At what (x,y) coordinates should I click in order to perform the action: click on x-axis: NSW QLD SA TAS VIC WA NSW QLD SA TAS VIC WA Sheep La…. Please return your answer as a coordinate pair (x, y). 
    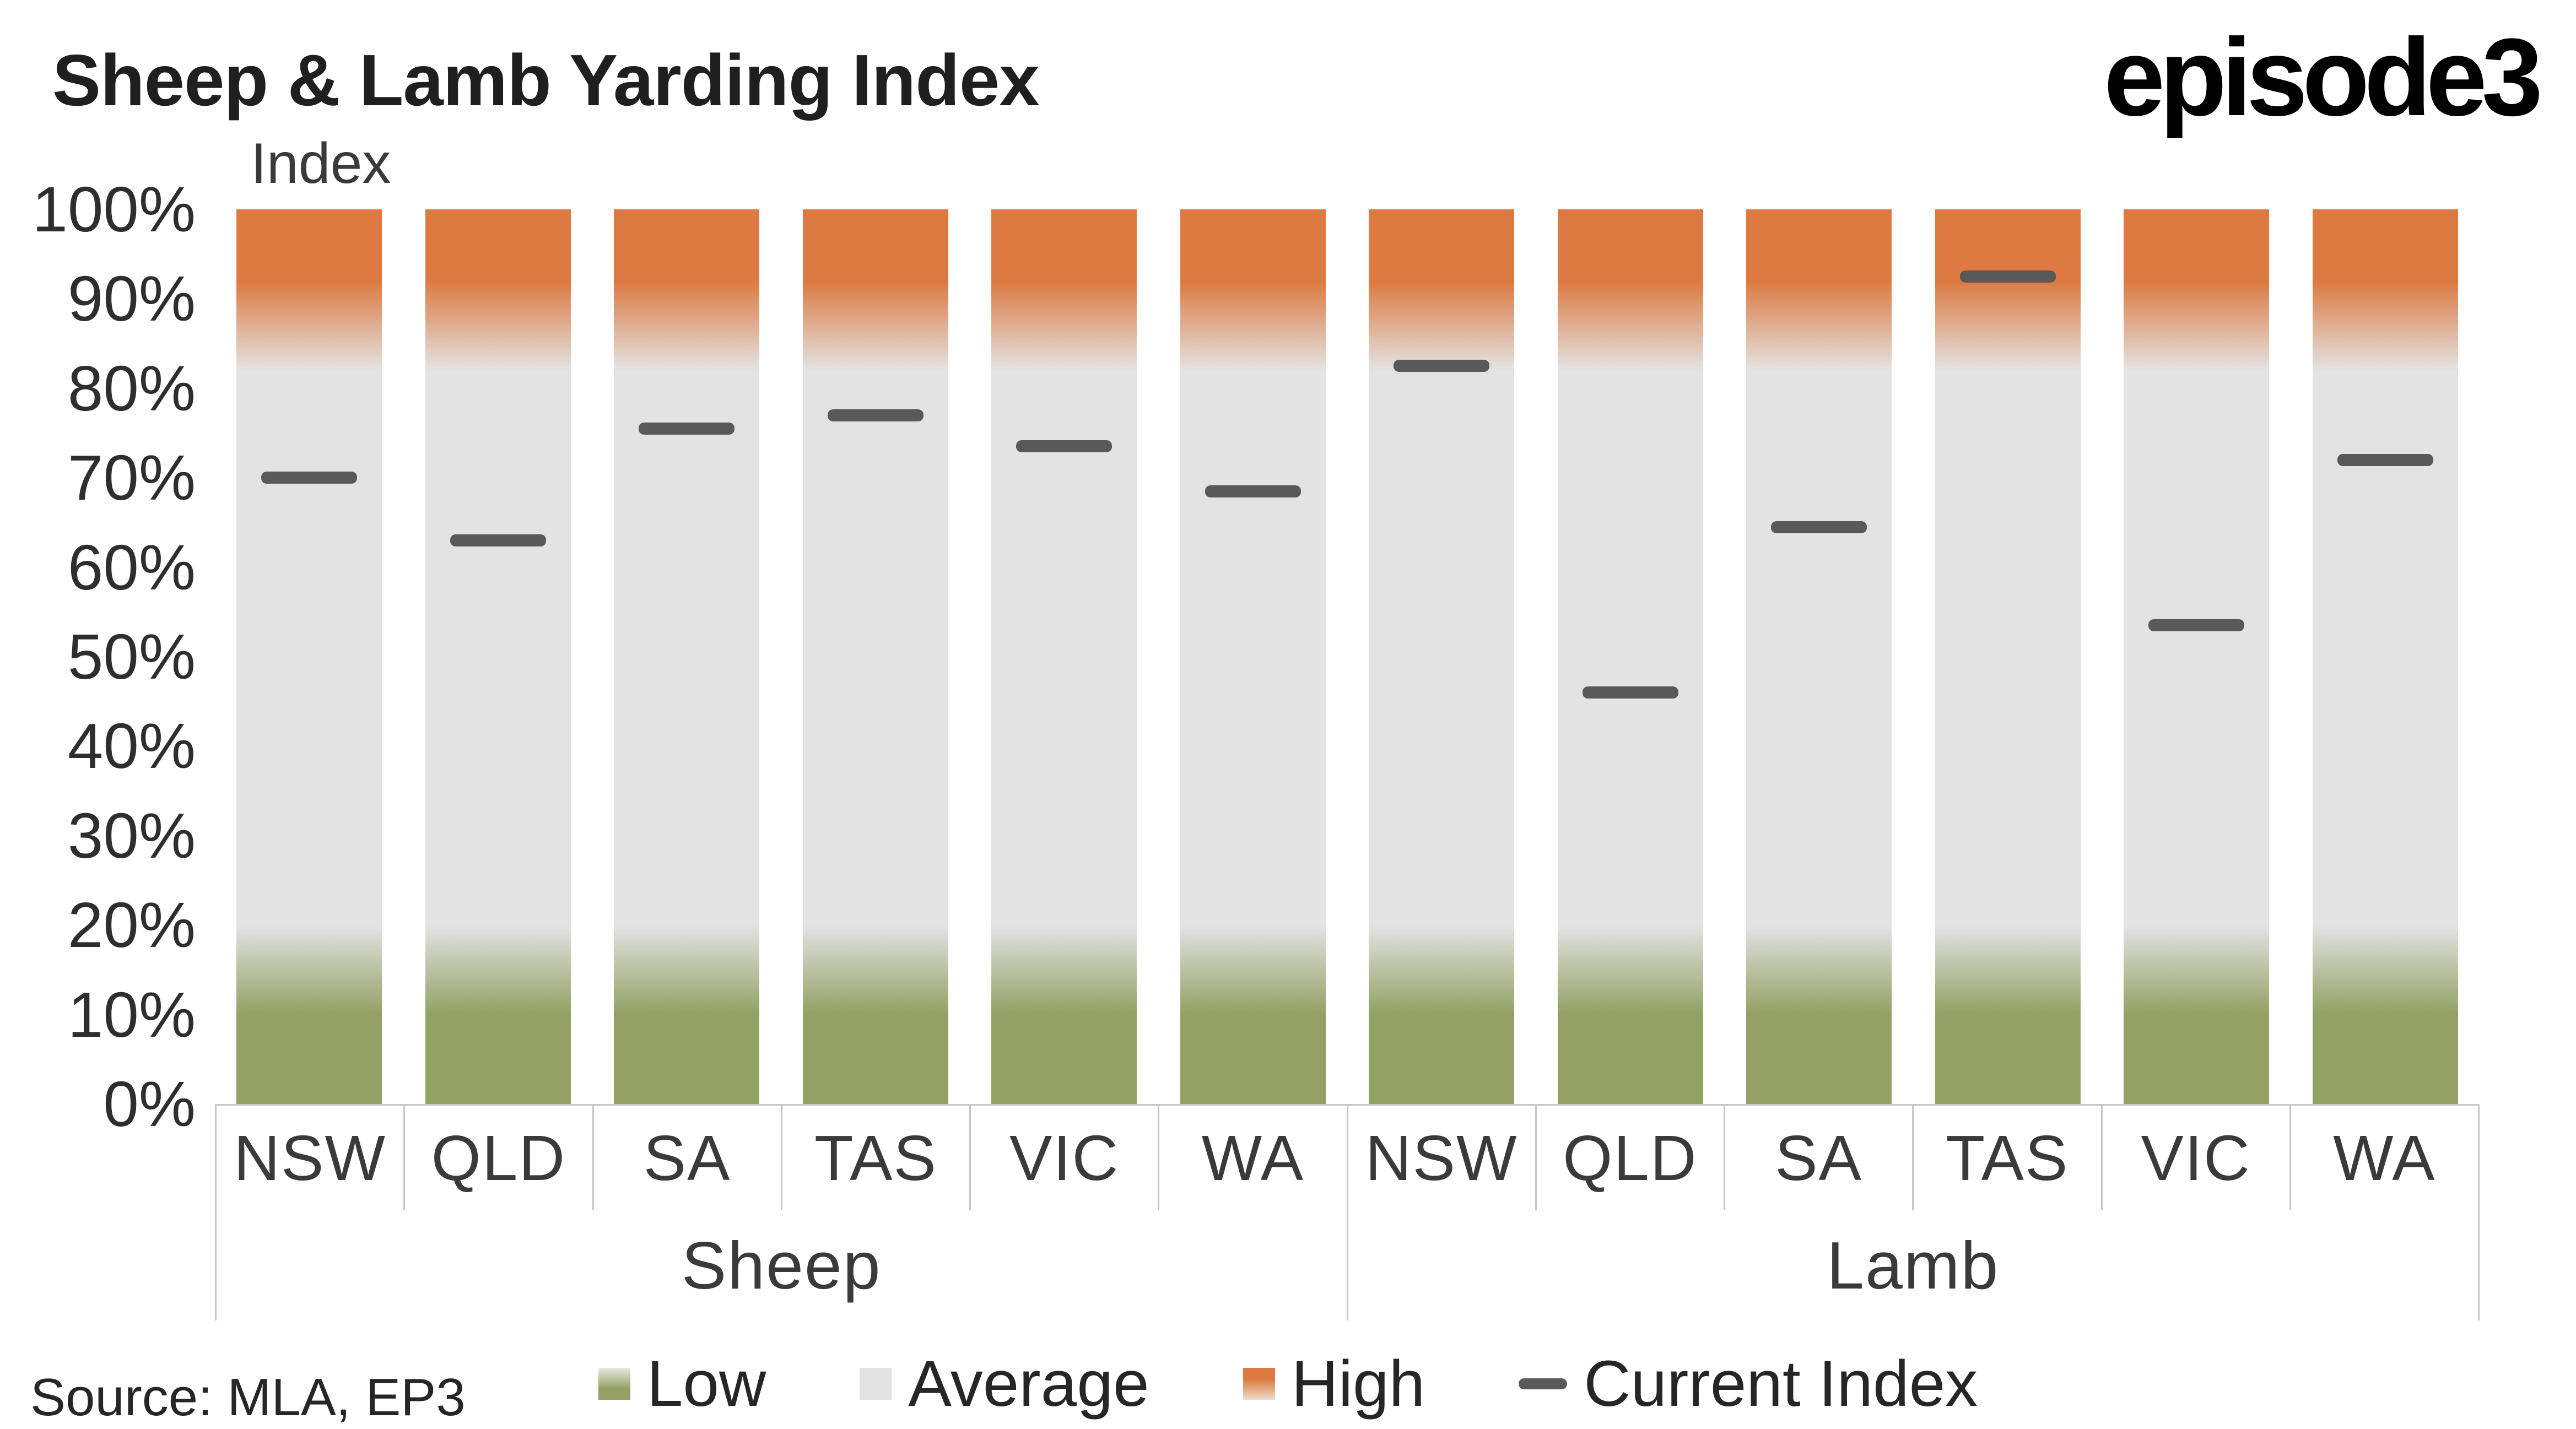
    Looking at the image, I should click on (1347, 1212).